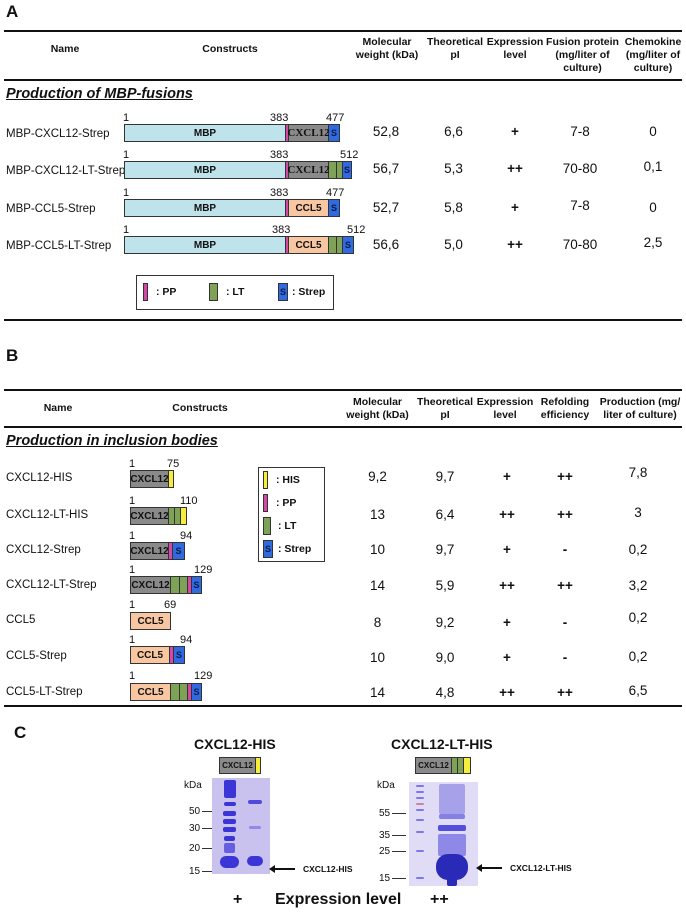 Image resolution: width=686 pixels, height=916 pixels. What do you see at coordinates (39, 478) in the screenshot?
I see `construct-name: CXCL12-HIS` at bounding box center [39, 478].